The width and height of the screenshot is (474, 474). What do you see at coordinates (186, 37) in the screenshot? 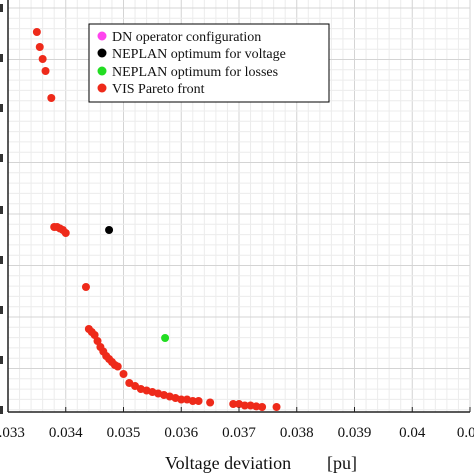
I see `legend-label: DN operator configuration` at bounding box center [186, 37].